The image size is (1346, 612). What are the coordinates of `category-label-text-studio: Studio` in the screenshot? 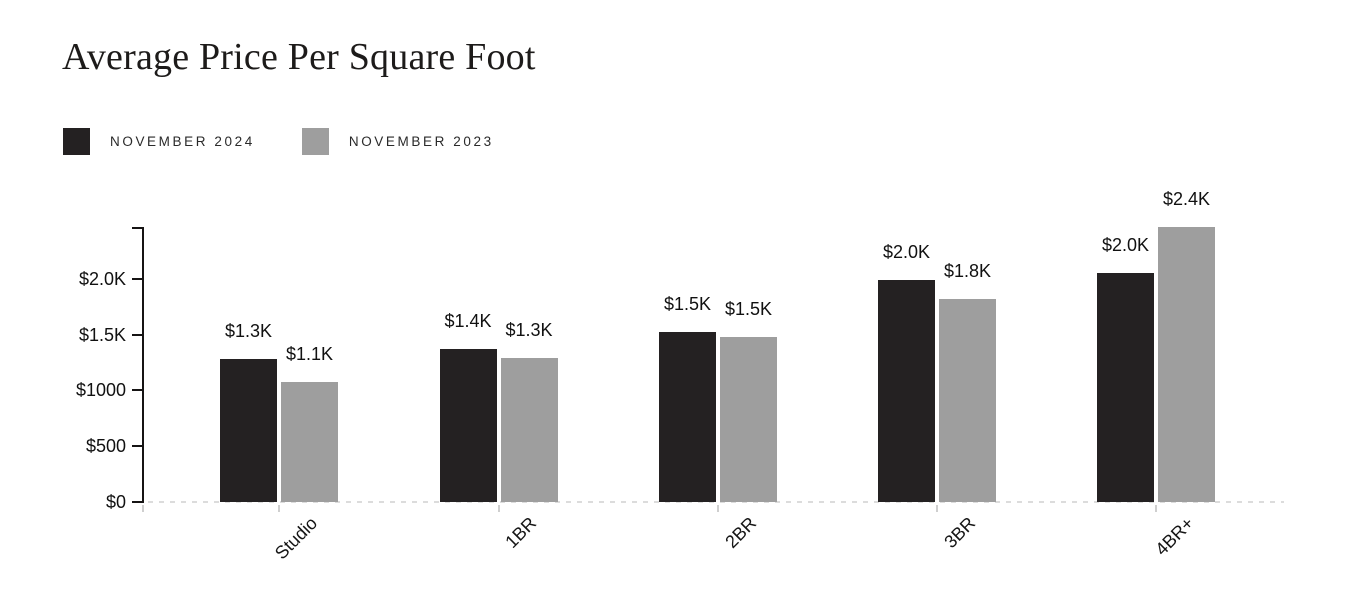 It's located at (296, 538).